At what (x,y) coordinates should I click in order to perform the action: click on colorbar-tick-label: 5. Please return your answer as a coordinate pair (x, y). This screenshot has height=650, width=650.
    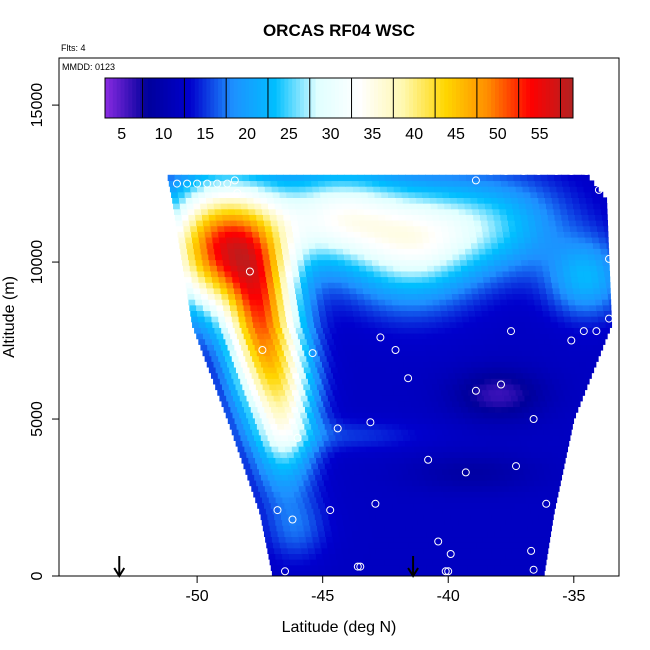
    Looking at the image, I should click on (121, 134).